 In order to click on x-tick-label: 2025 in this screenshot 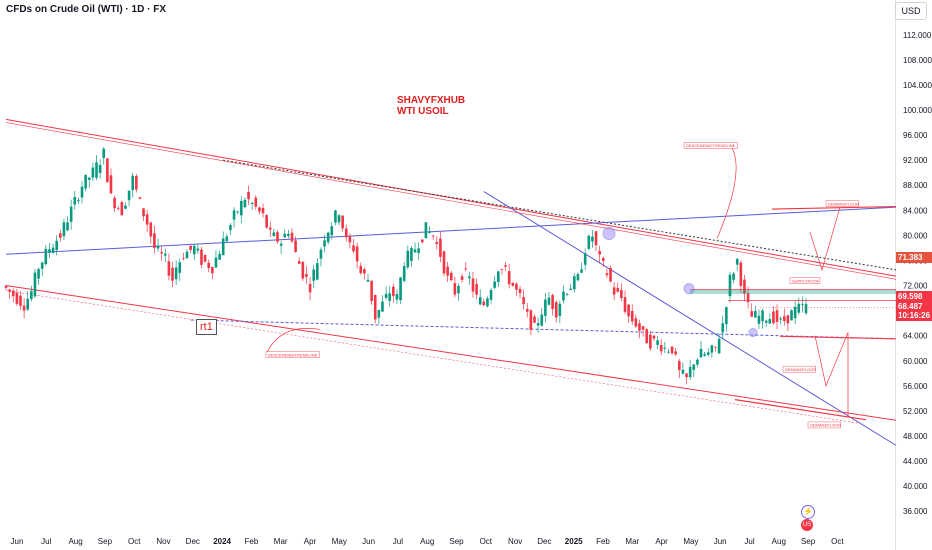, I will do `click(574, 541)`.